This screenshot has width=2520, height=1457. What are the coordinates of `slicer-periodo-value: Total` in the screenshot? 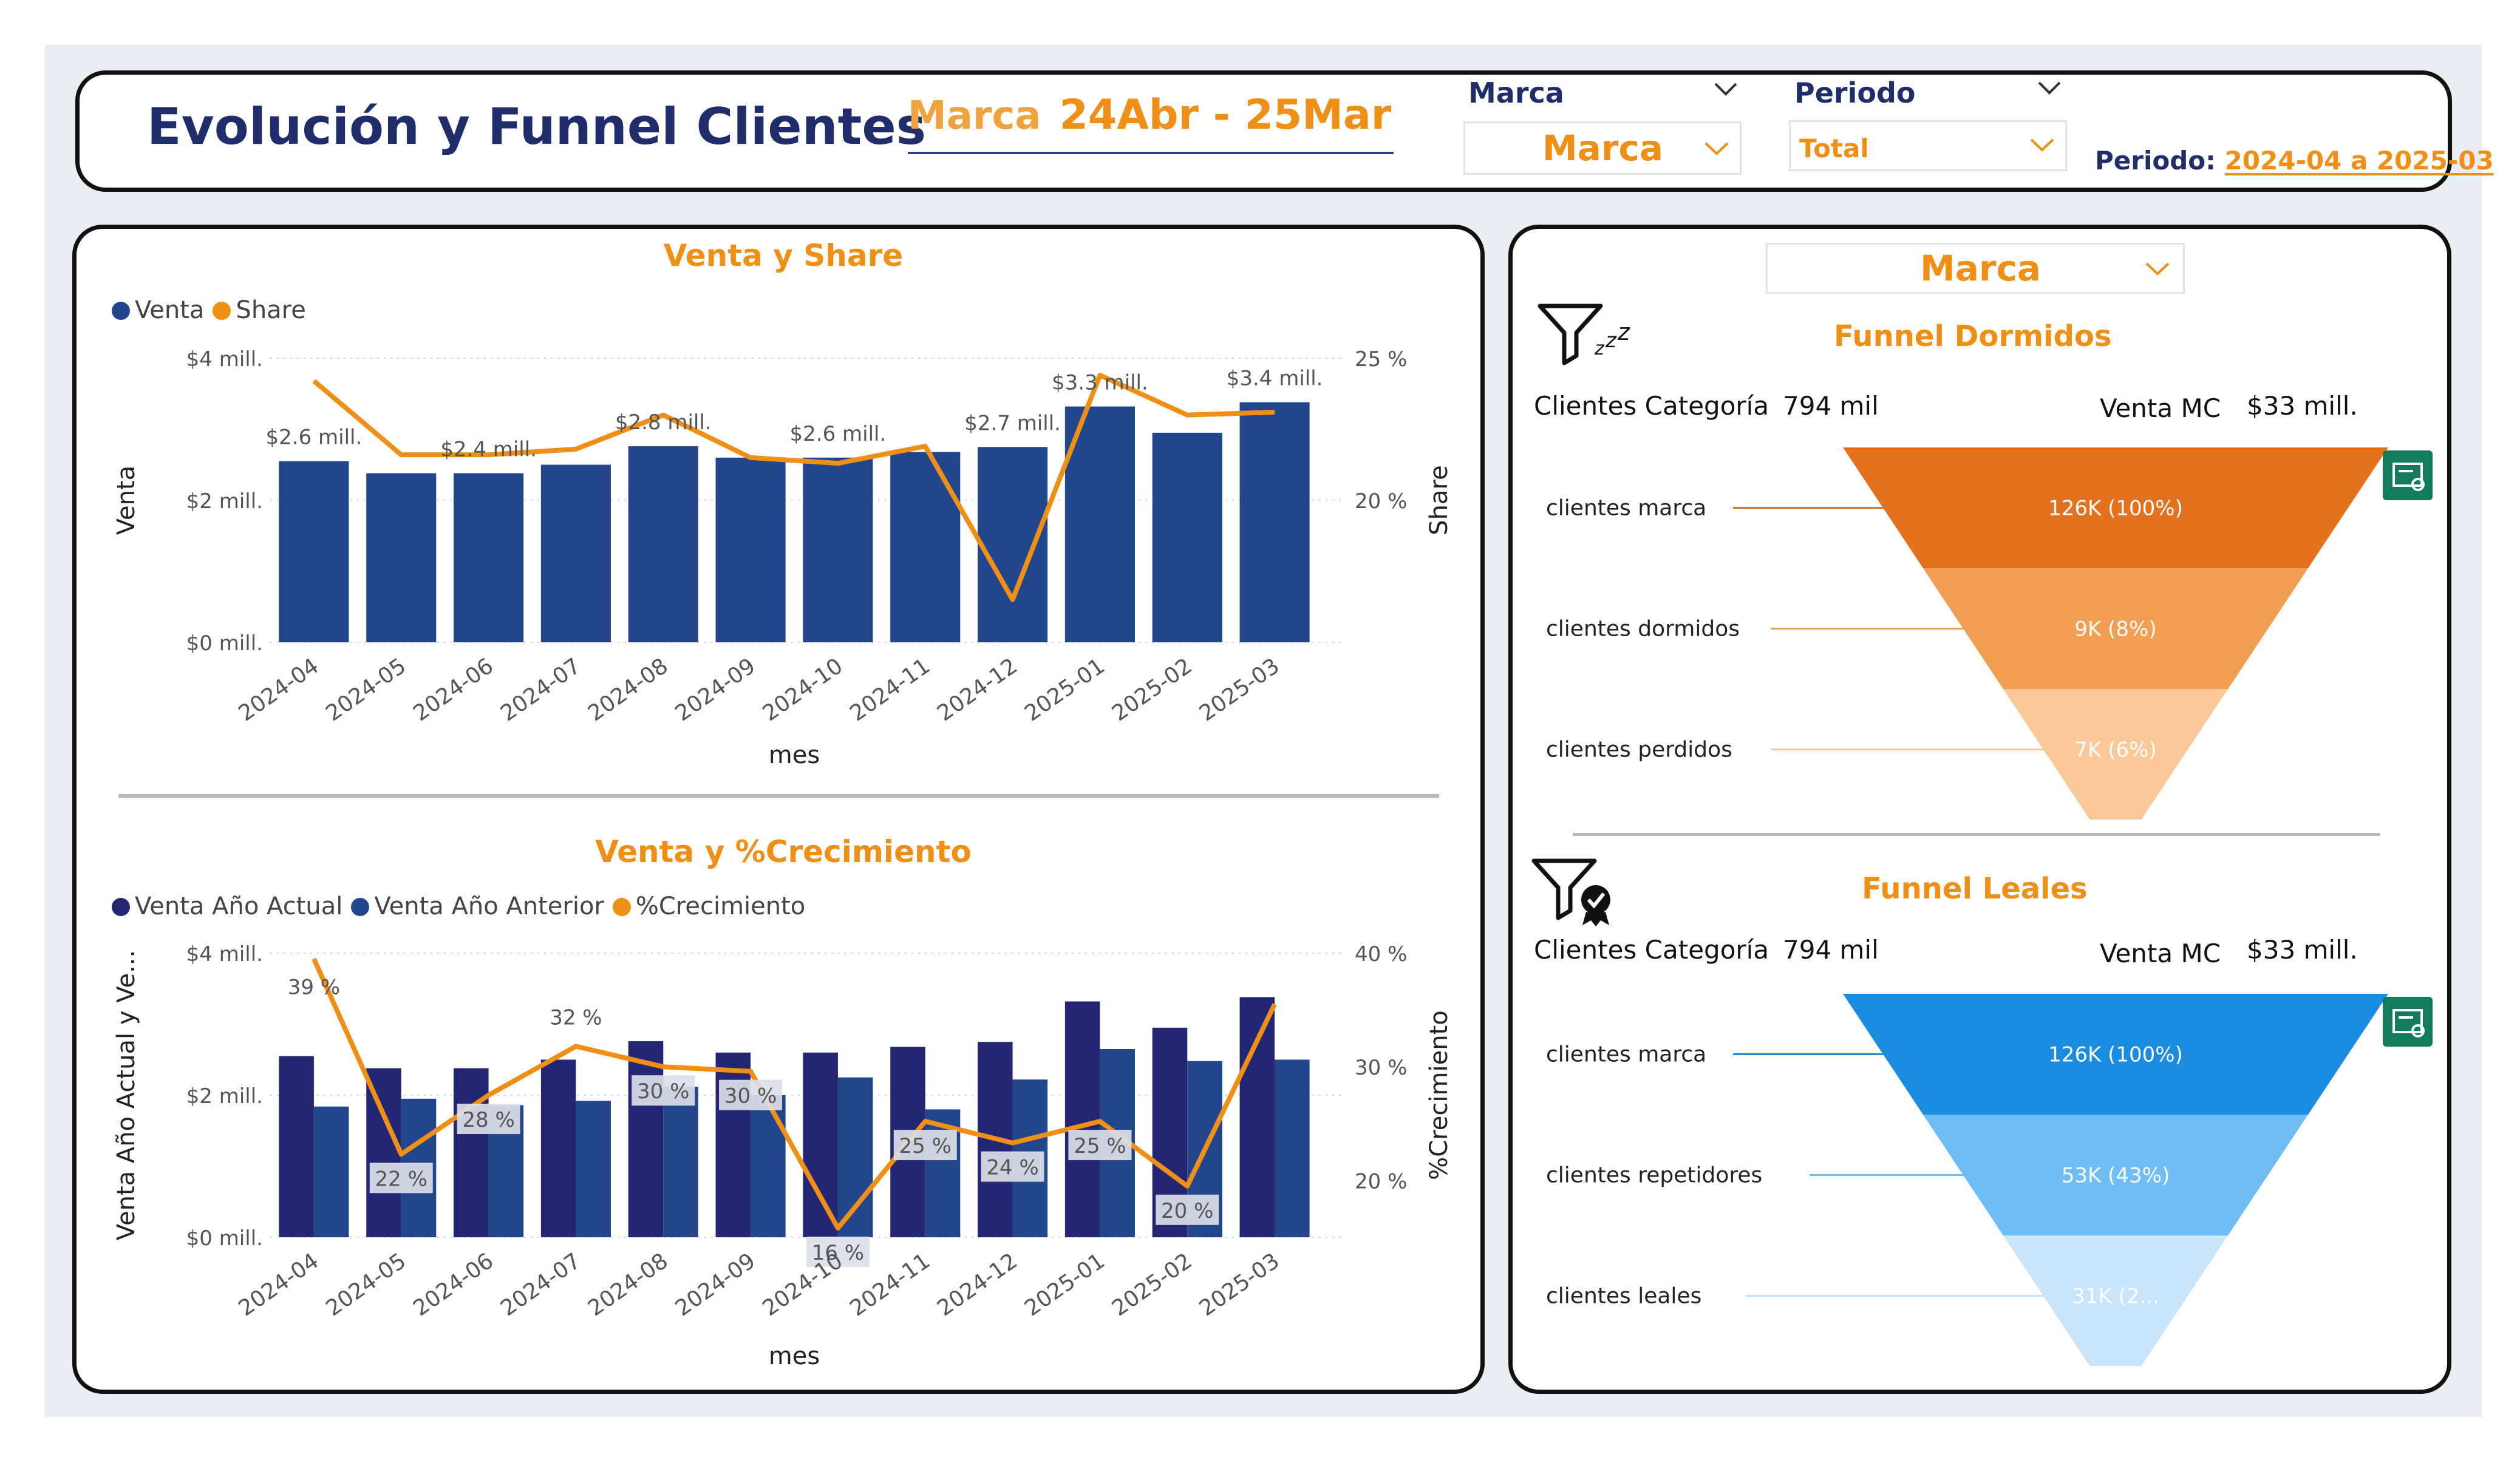 It's located at (1834, 148).